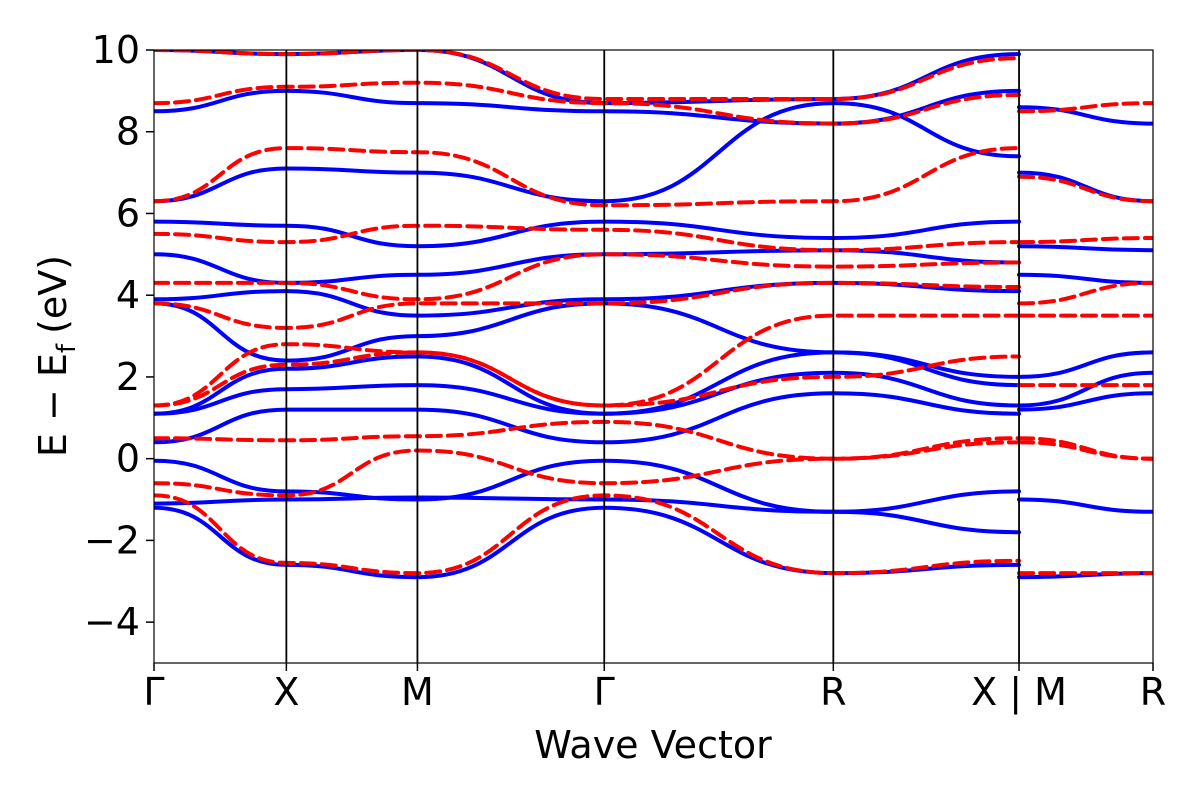  I want to click on x-tick-label: X, so click(286, 692).